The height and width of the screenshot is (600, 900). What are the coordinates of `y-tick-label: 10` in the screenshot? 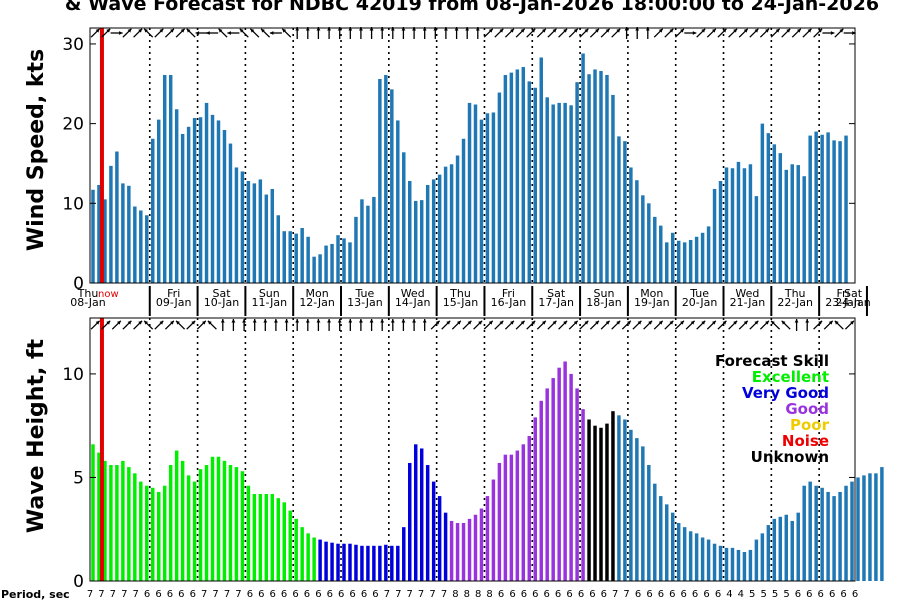 It's located at (73, 204).